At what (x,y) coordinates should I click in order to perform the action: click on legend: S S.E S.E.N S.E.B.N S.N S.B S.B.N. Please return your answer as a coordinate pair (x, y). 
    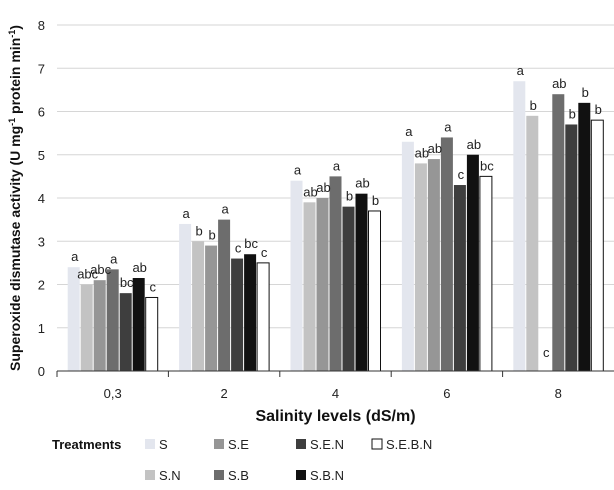
    Looking at the image, I should click on (288, 460).